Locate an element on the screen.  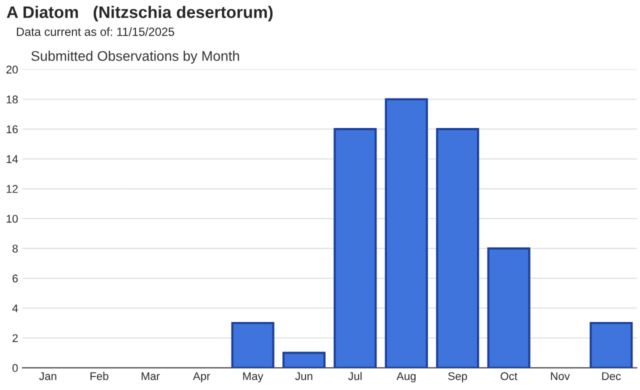
x-tick-label: Apr is located at coordinates (201, 377).